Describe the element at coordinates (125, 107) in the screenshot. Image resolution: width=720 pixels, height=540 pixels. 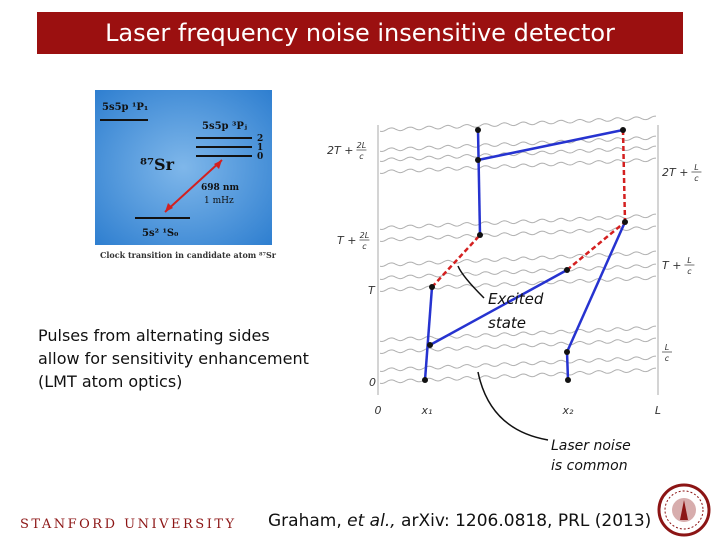
I see `level-label: 5s5p ¹P₁` at that location.